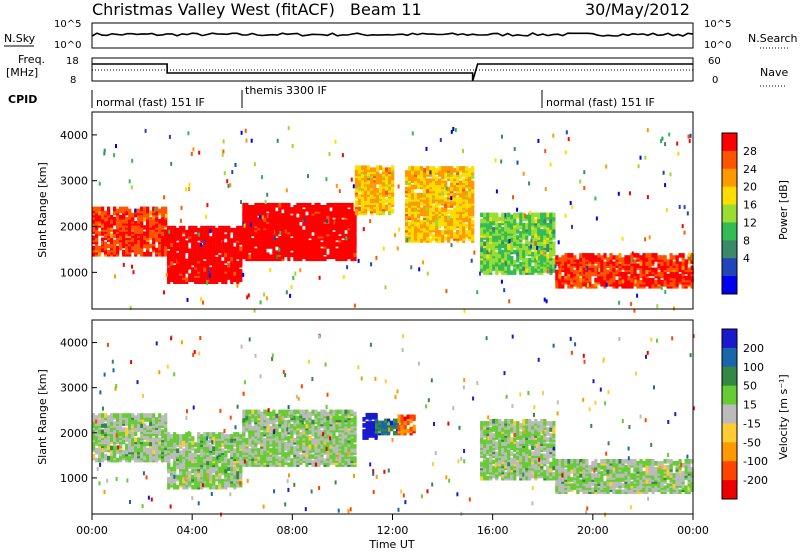 Image resolution: width=800 pixels, height=554 pixels. Describe the element at coordinates (714, 61) in the screenshot. I see `freq-right-tick-top: 60` at that location.